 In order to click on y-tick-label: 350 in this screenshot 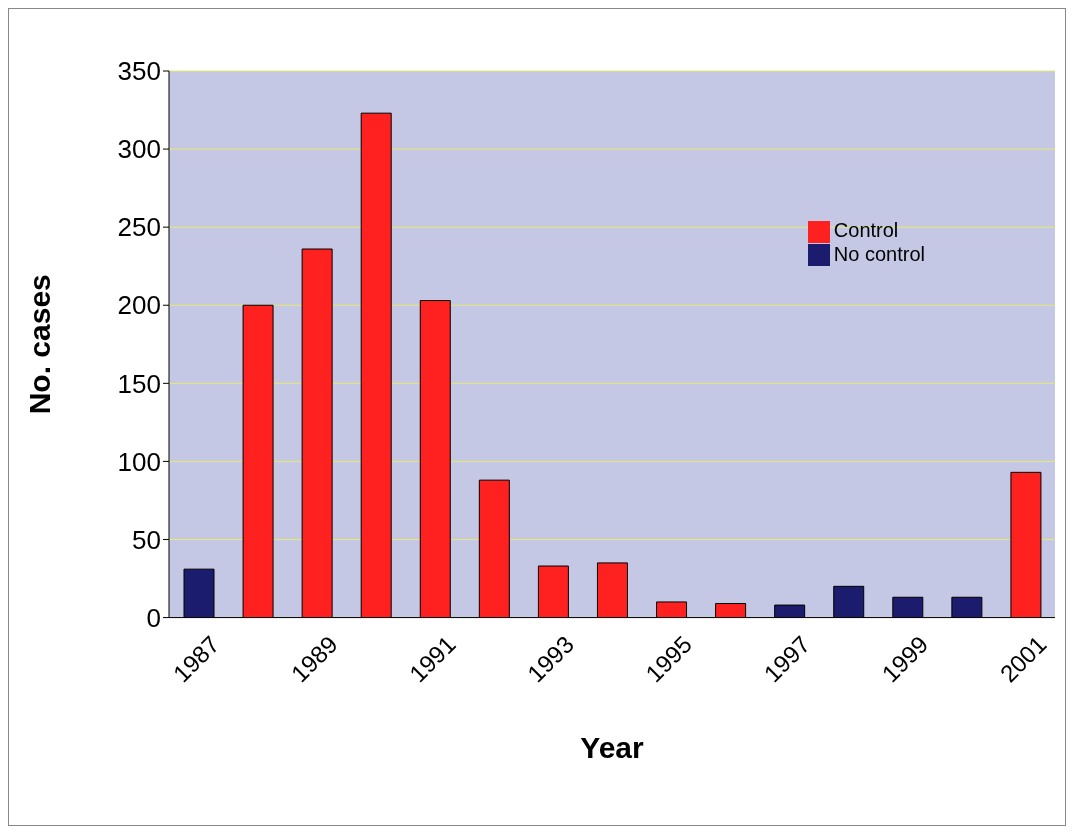, I will do `click(139, 71)`.